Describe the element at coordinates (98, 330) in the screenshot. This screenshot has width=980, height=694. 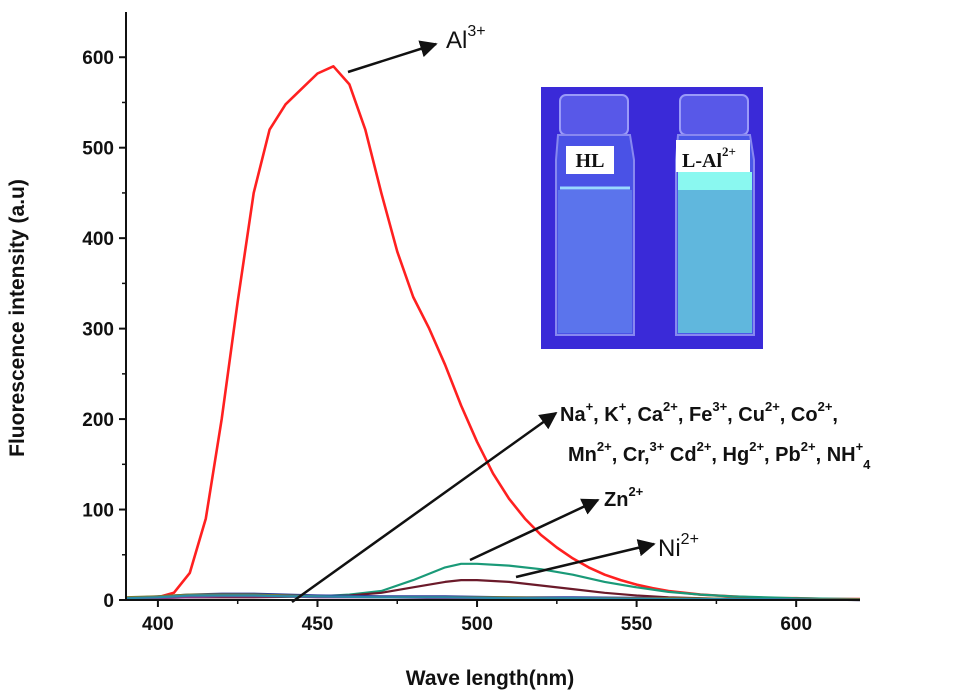
I see `y-tick-label: 300` at that location.